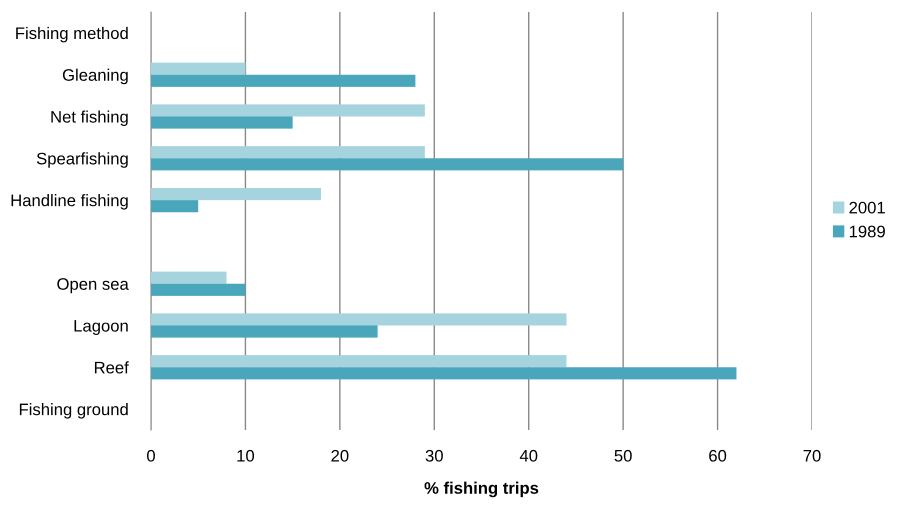  What do you see at coordinates (74, 411) in the screenshot?
I see `y-tick-label: Fishing ground` at bounding box center [74, 411].